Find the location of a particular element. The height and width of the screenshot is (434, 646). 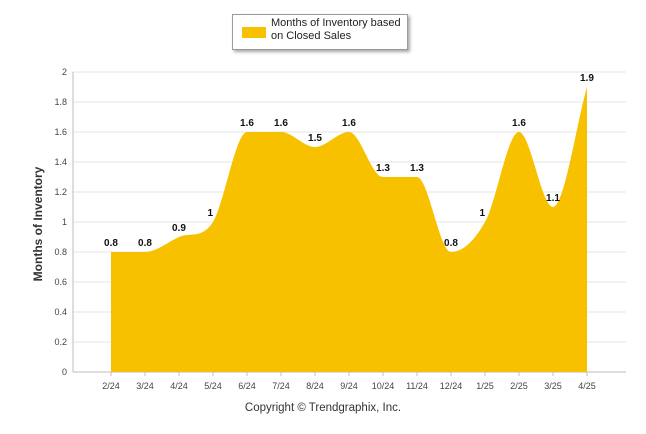

y-axis-title: Months of Inventory is located at coordinates (38, 223).